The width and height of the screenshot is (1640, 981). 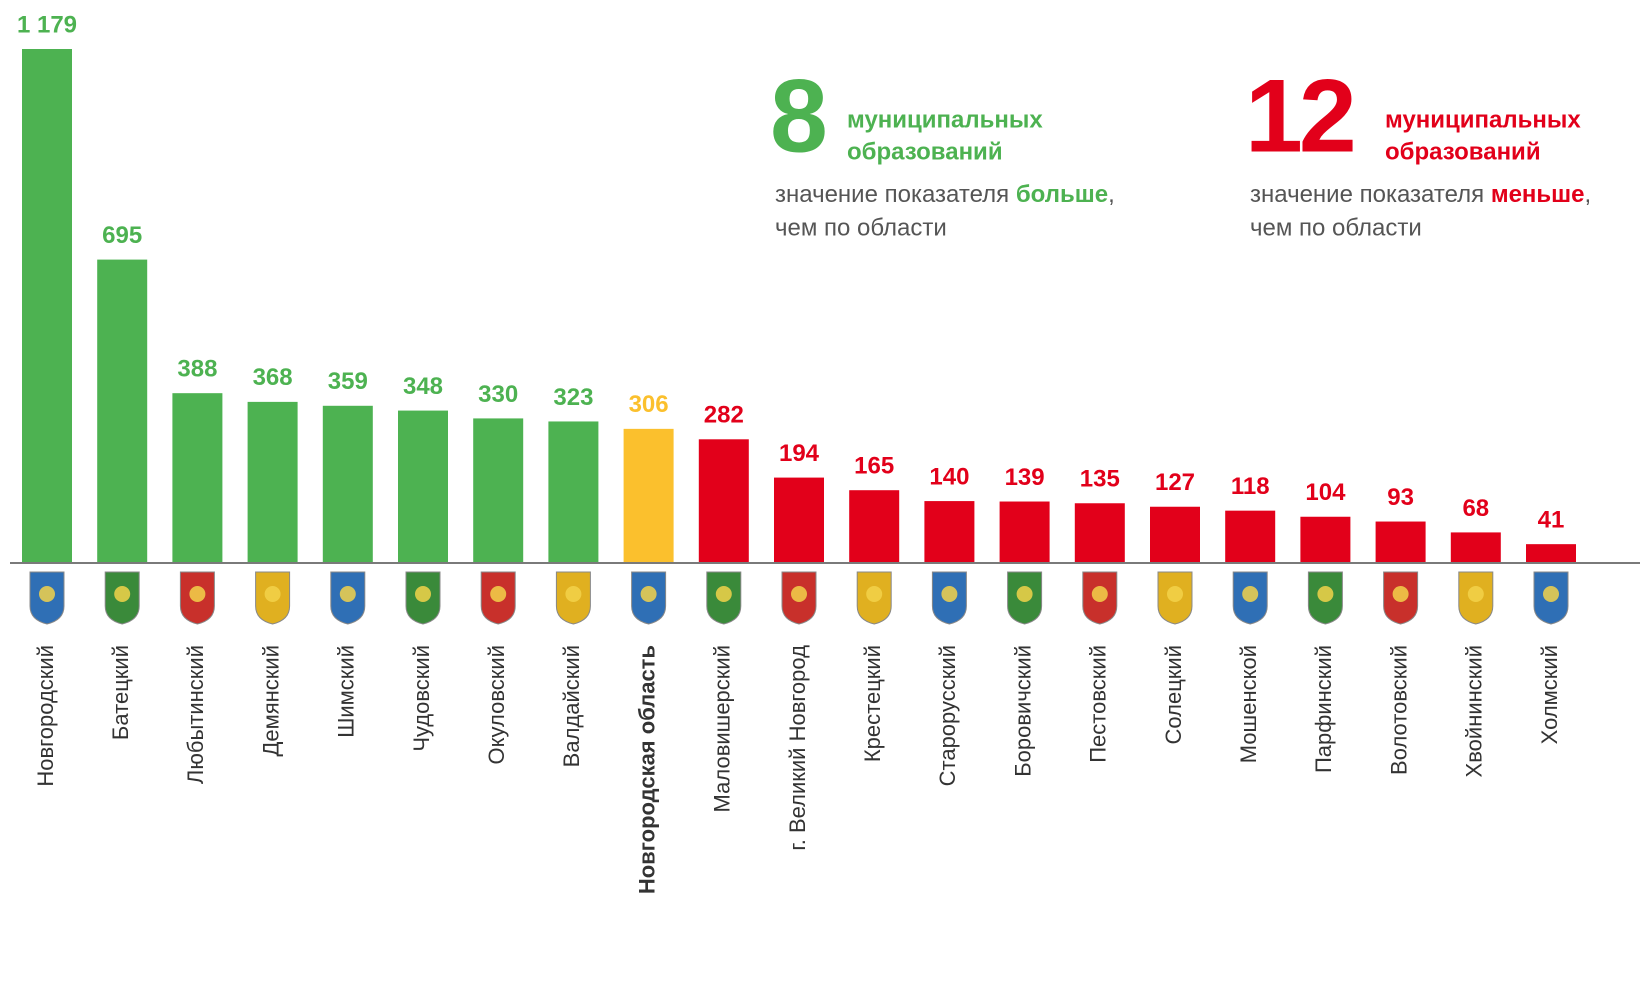 I want to click on data-label: 68, so click(x=1475, y=508).